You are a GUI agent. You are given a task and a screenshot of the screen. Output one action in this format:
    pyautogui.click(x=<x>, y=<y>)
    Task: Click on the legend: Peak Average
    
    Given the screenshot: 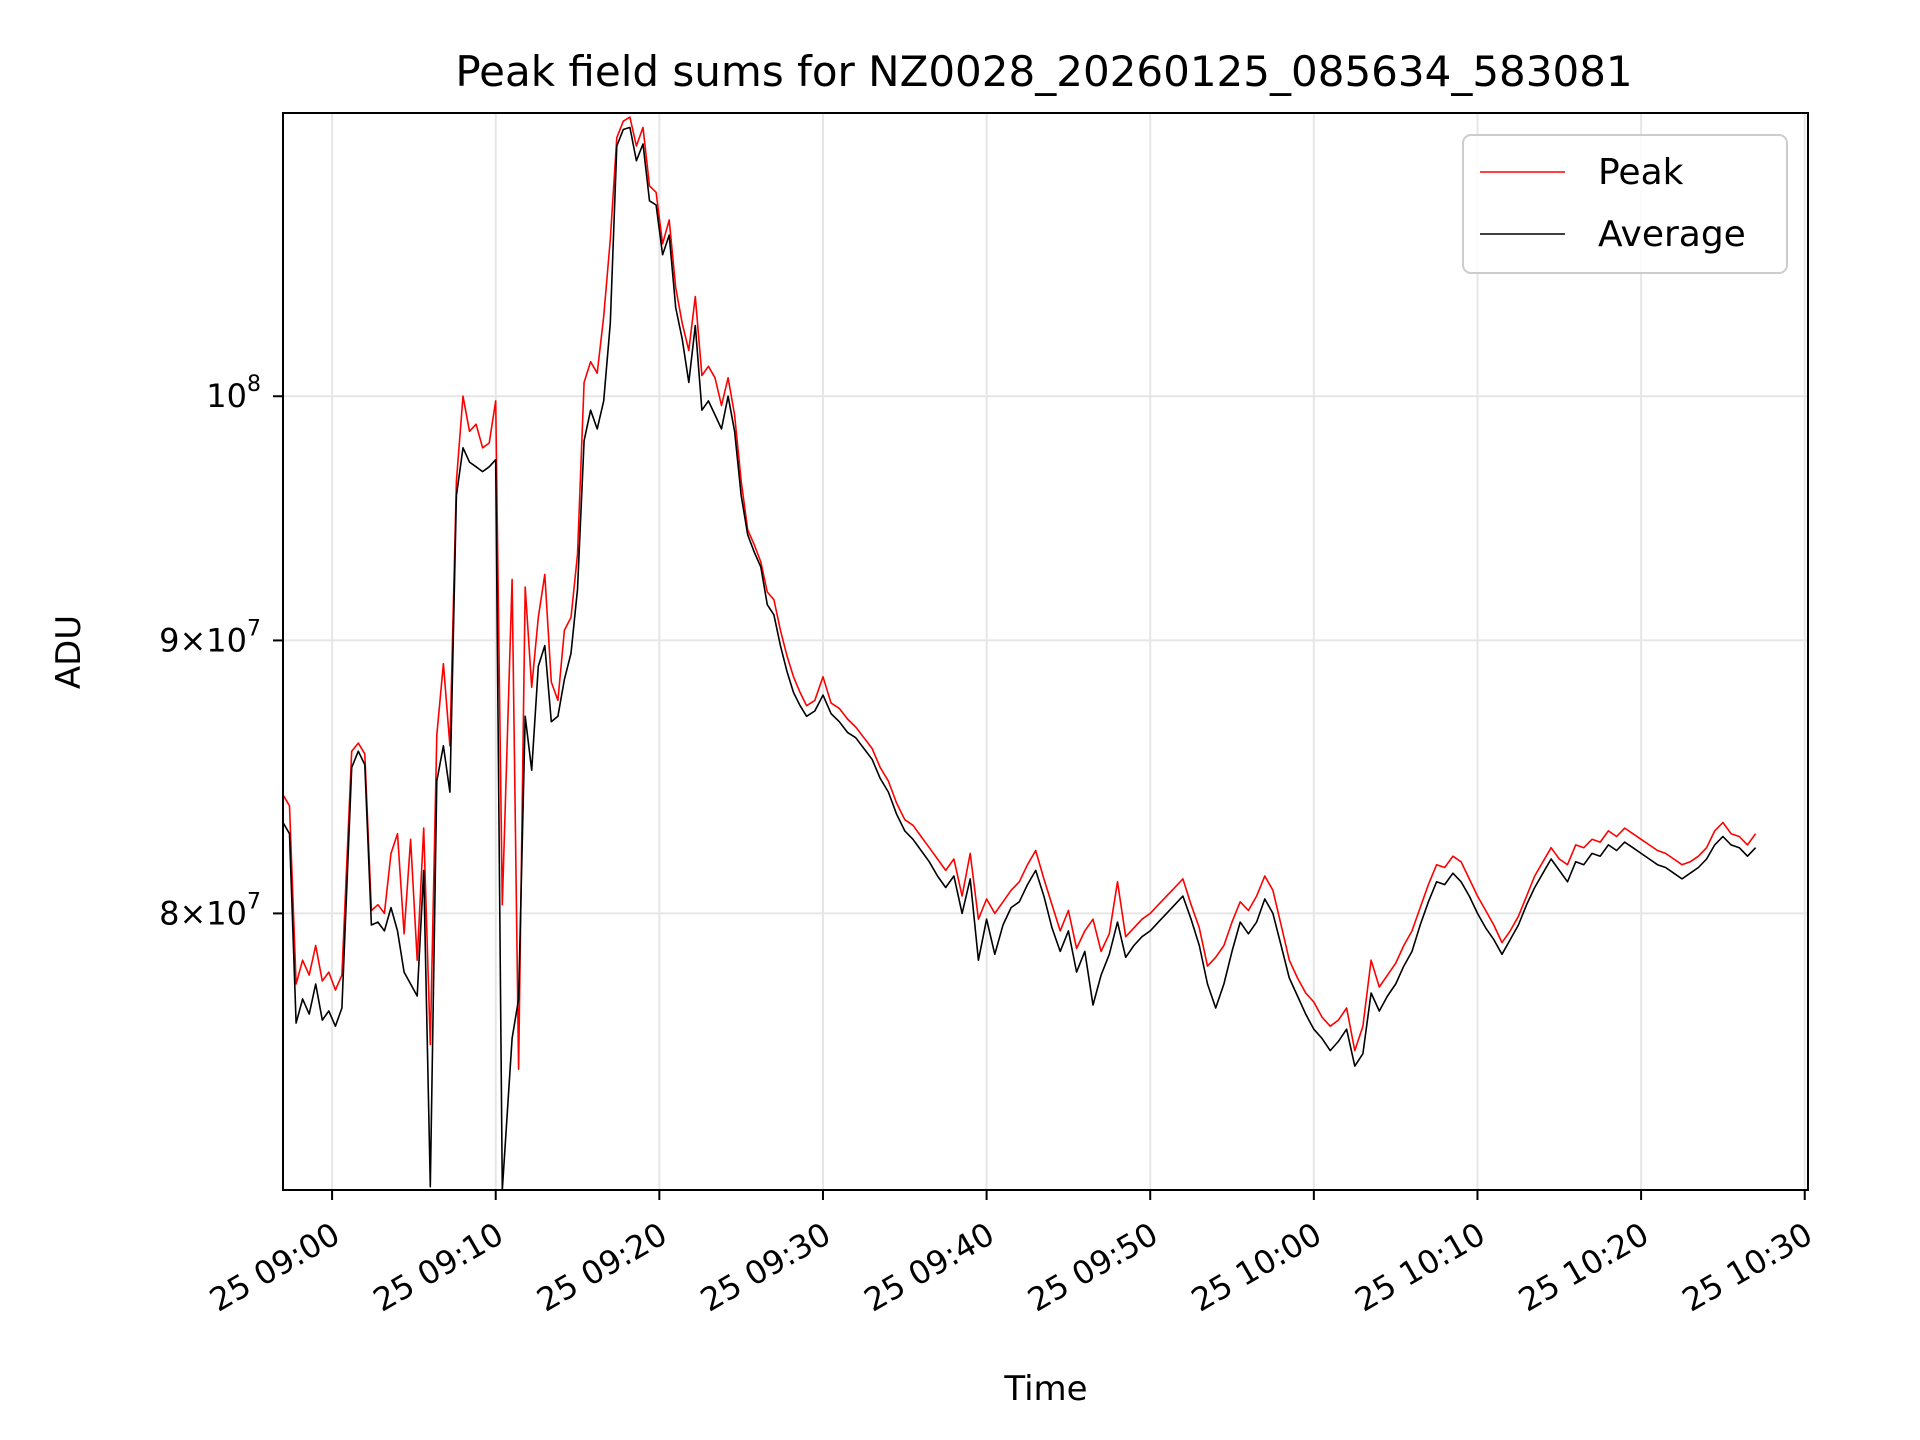 What is the action you would take?
    pyautogui.click(x=1625, y=204)
    